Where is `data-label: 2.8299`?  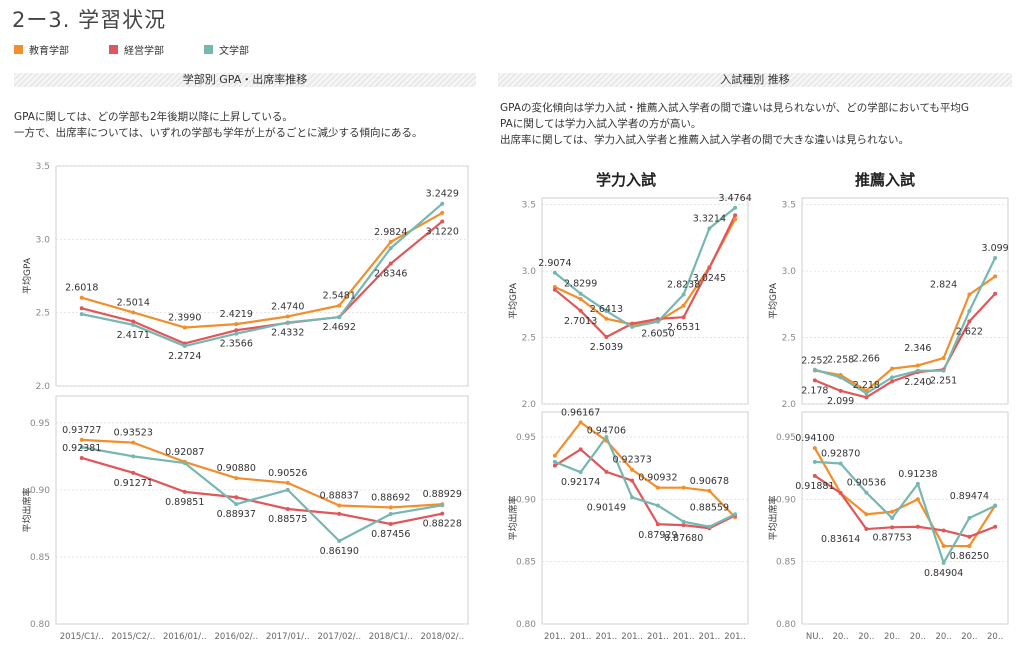
data-label: 2.8299 is located at coordinates (580, 284).